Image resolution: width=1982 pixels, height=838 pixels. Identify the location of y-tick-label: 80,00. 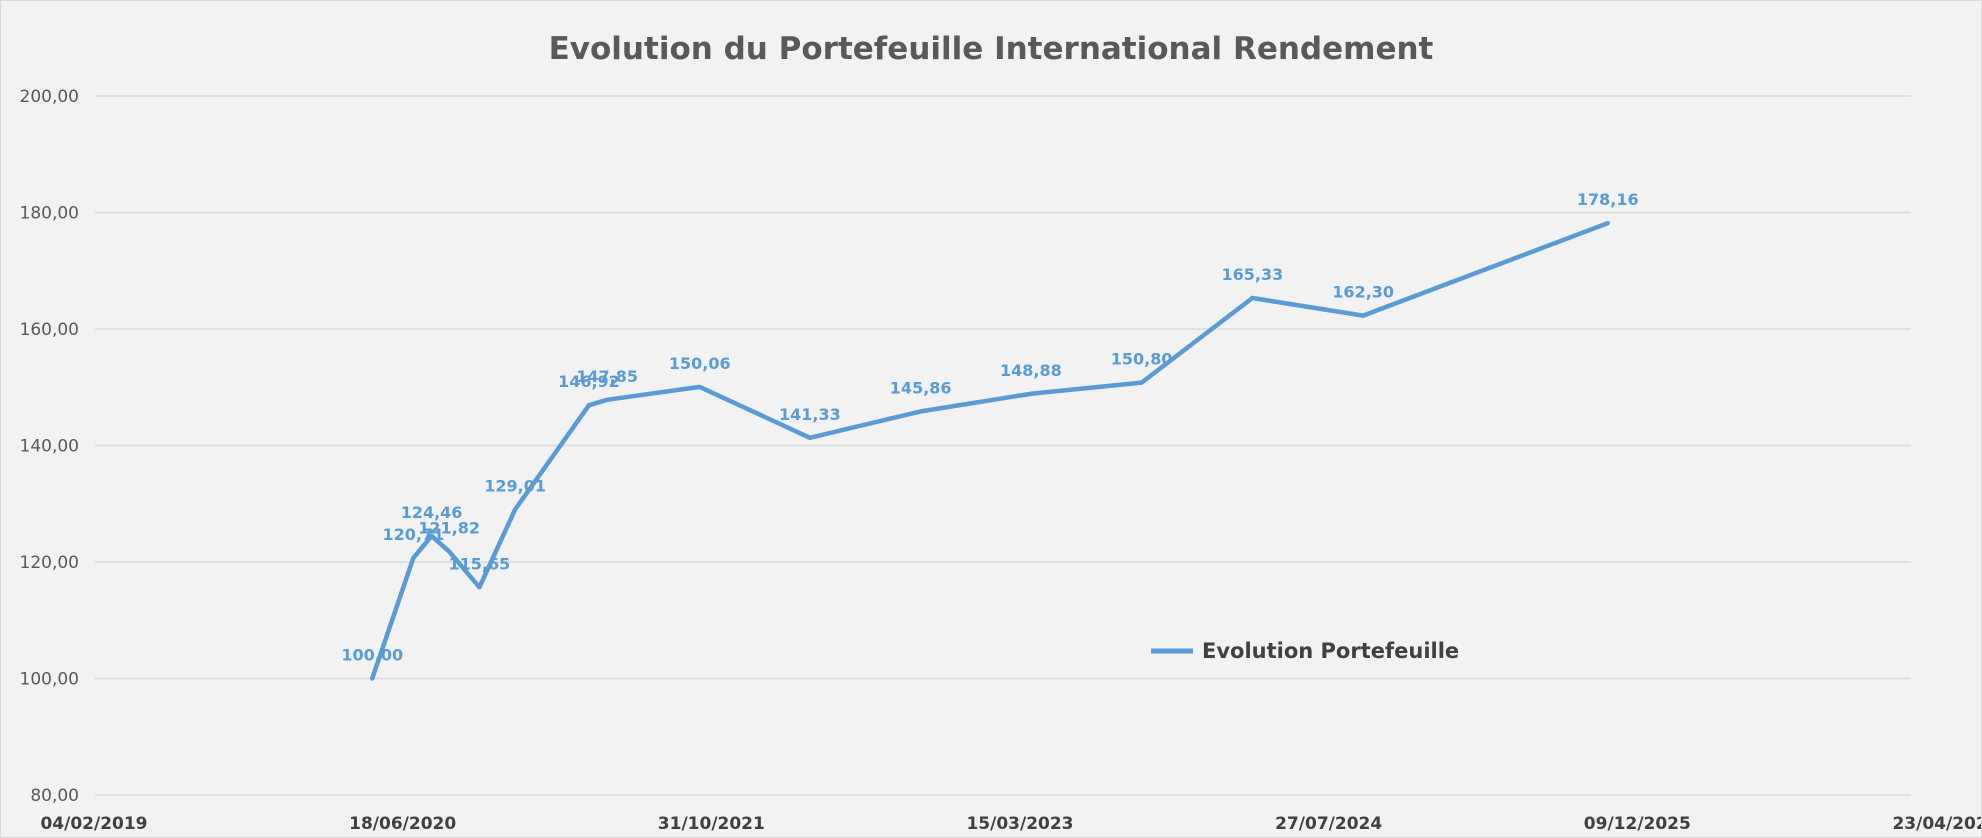
(54, 796).